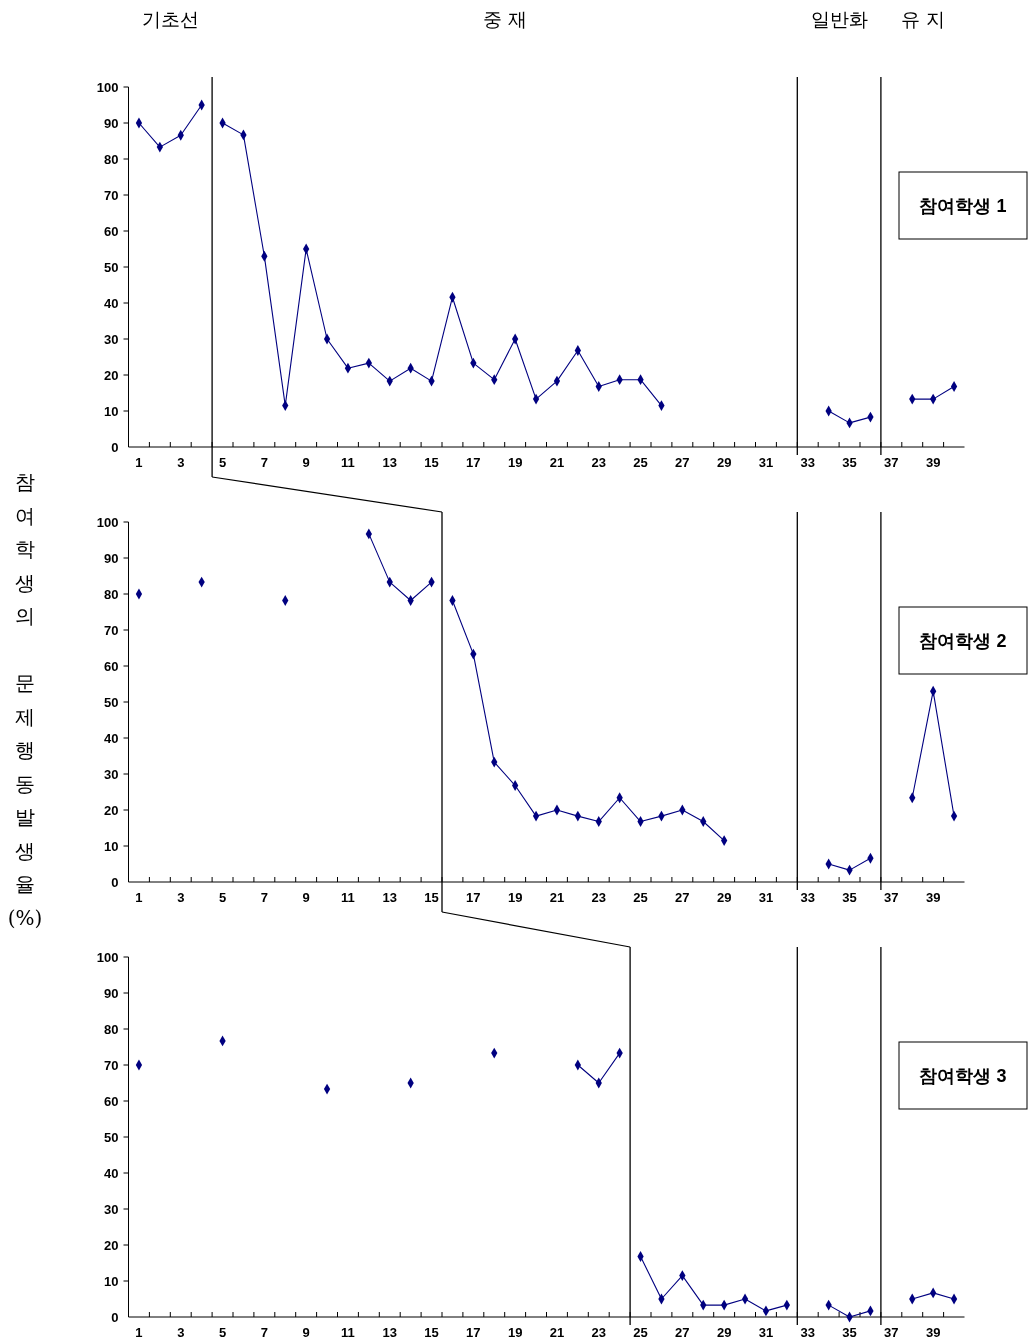  What do you see at coordinates (963, 205) in the screenshot?
I see `title-box: 참여학생 1` at bounding box center [963, 205].